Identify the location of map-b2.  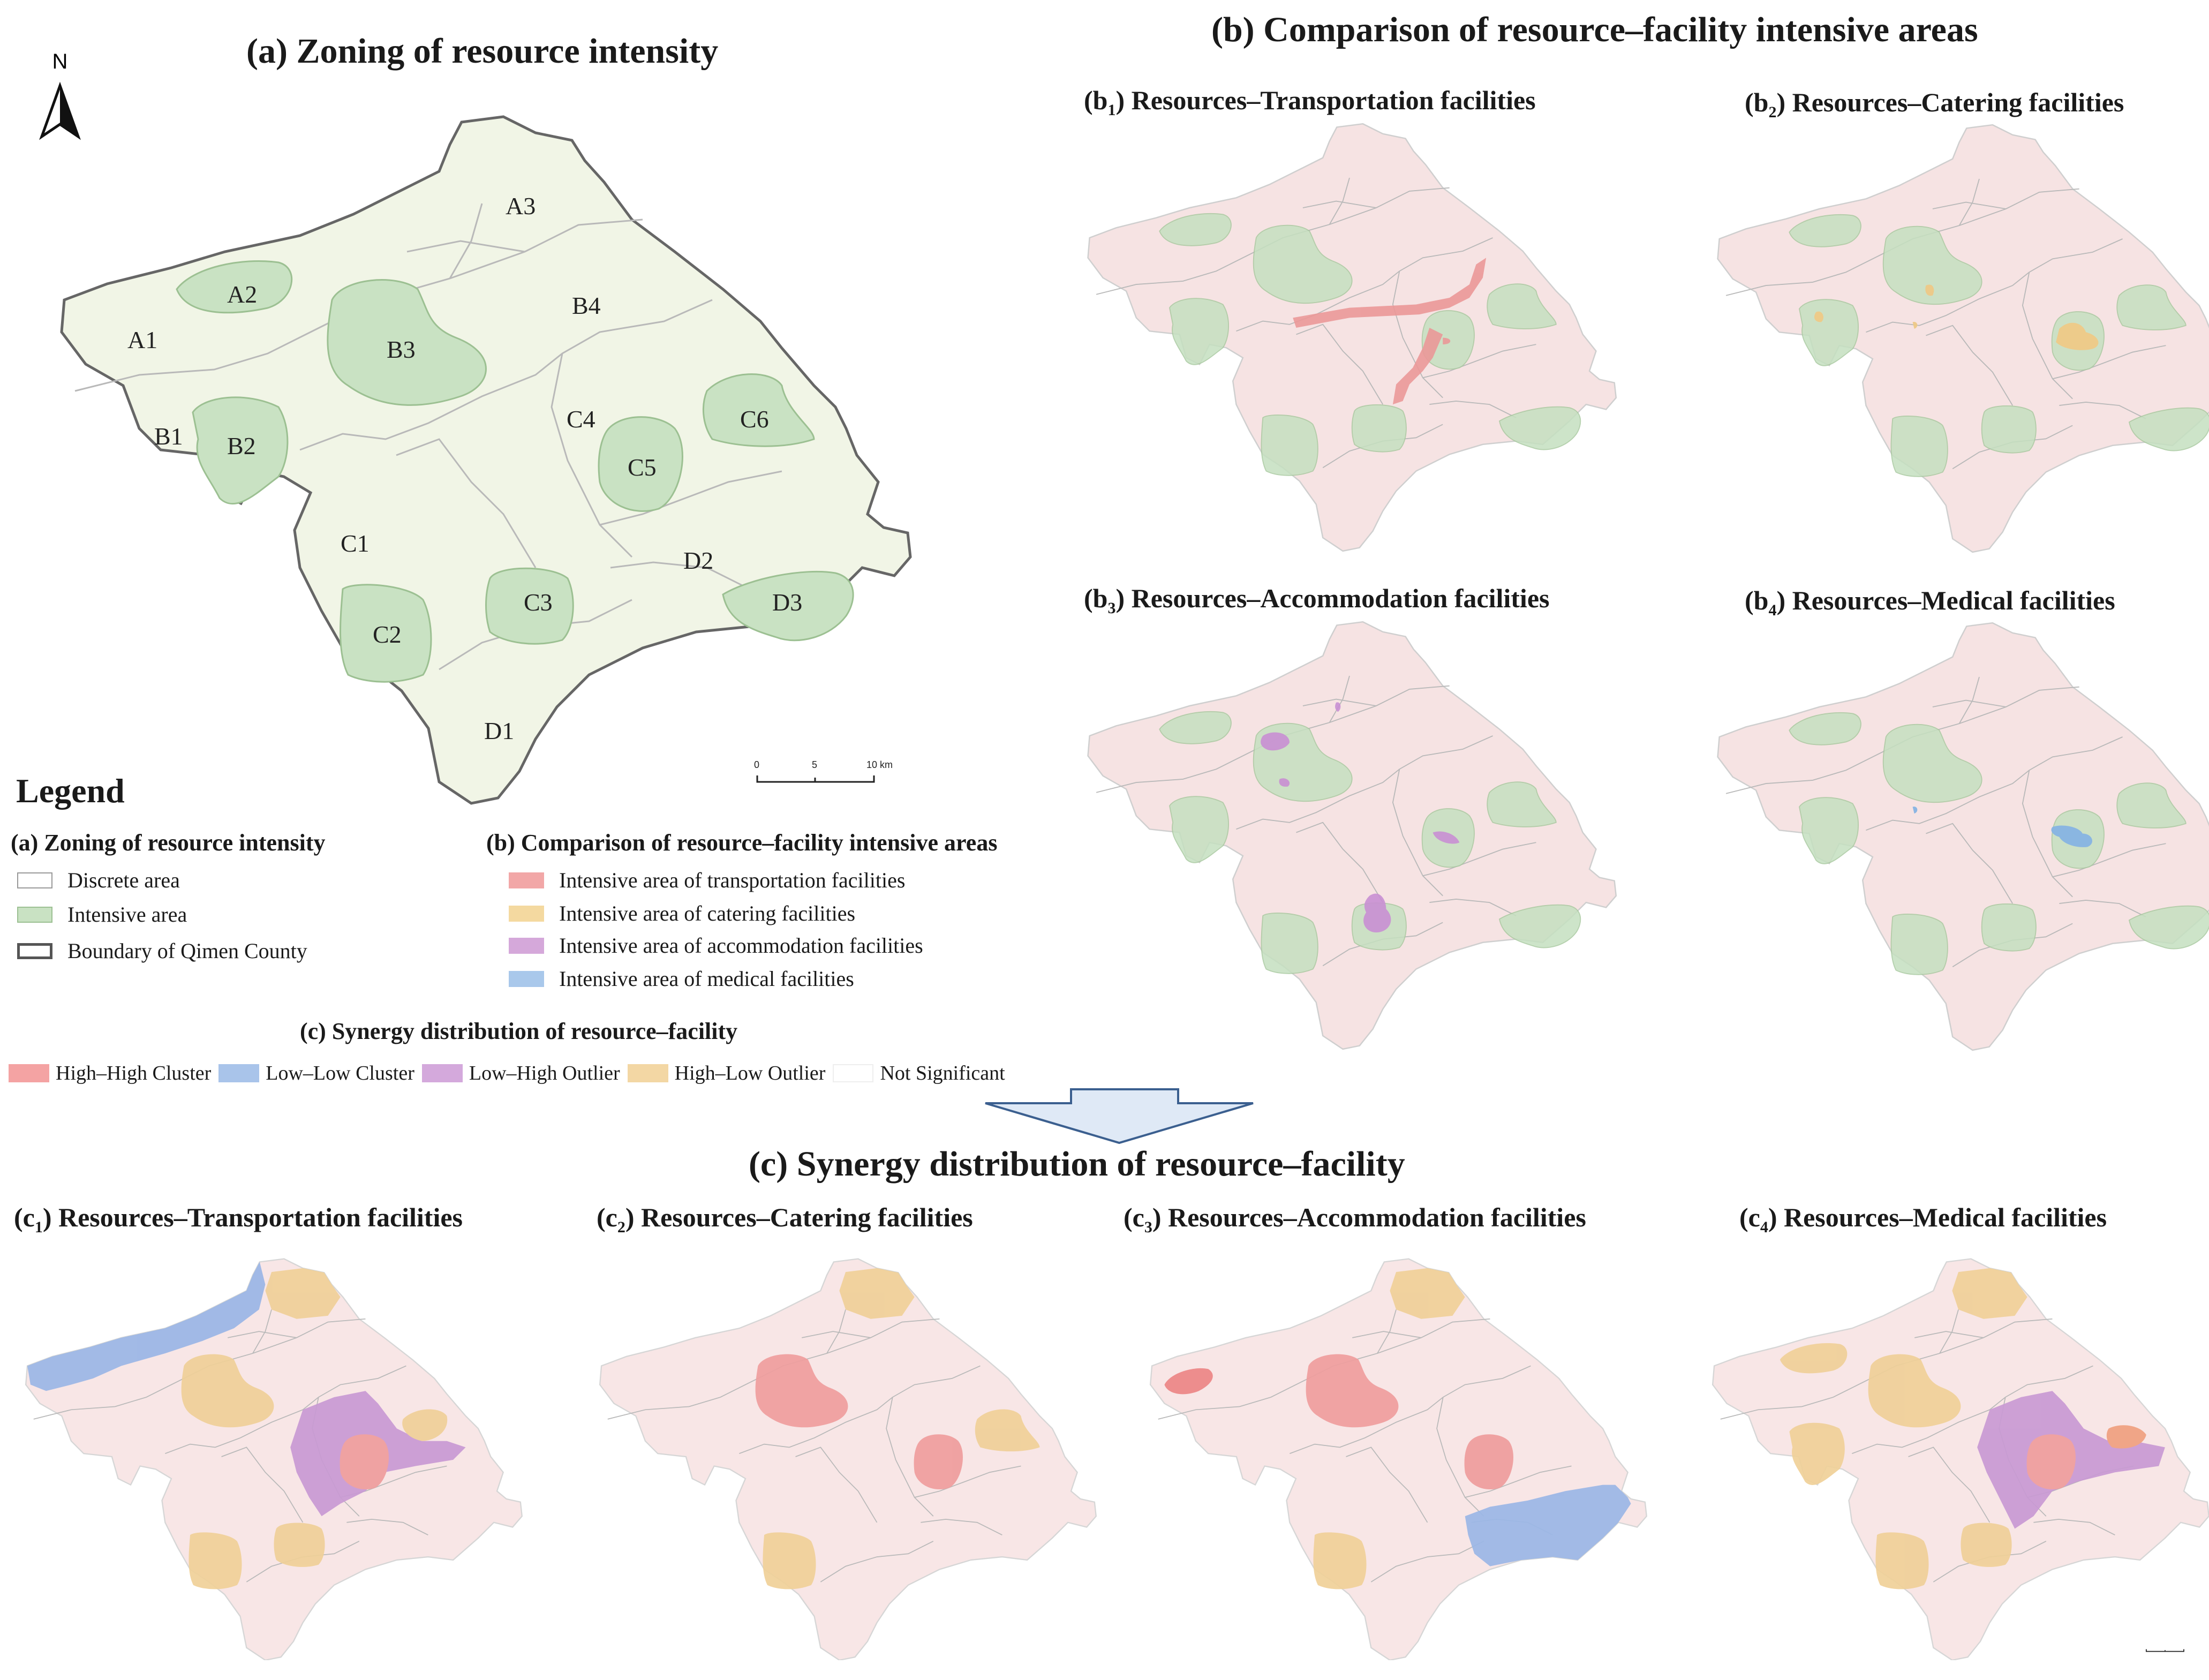
(1963, 339).